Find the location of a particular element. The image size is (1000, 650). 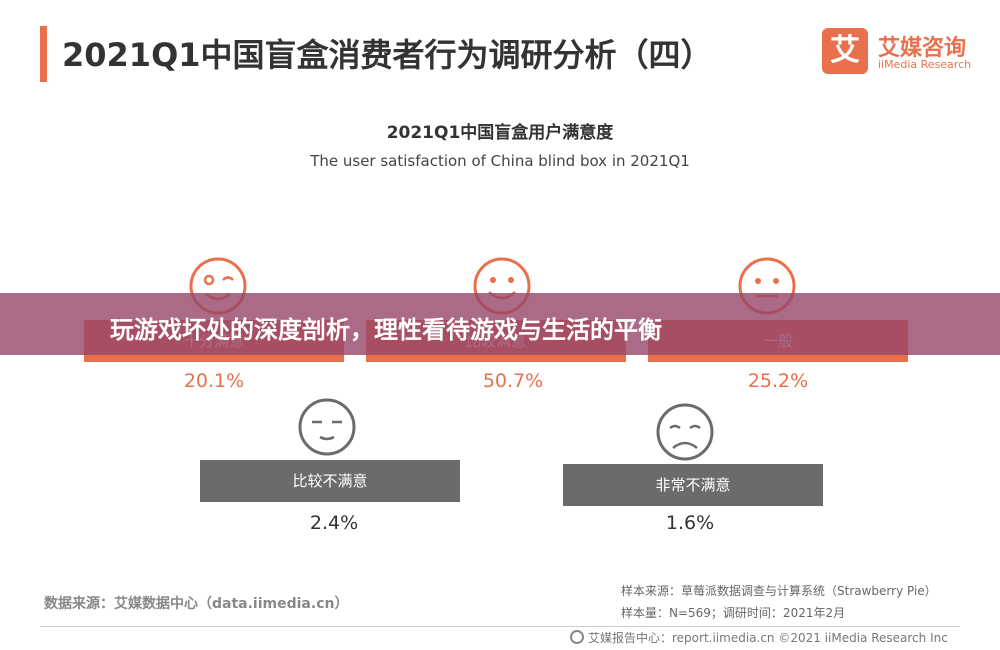

value-label: 1.6% is located at coordinates (690, 523).